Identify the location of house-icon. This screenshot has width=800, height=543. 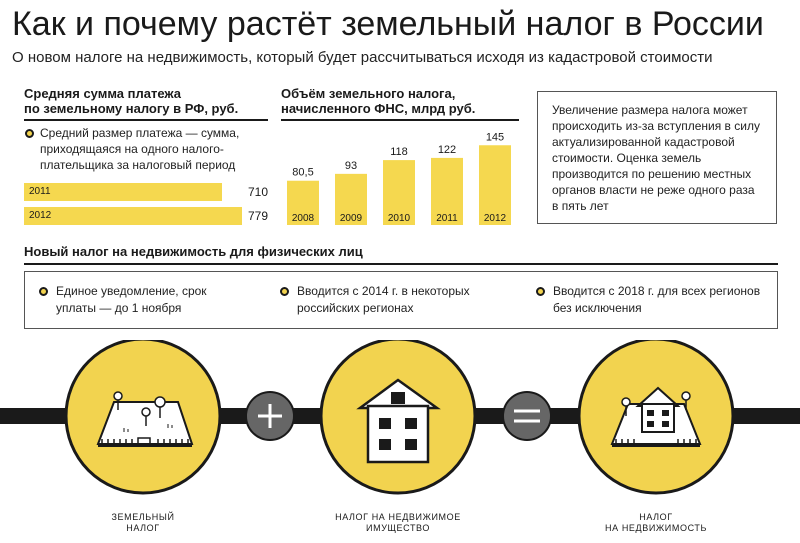
(398, 417).